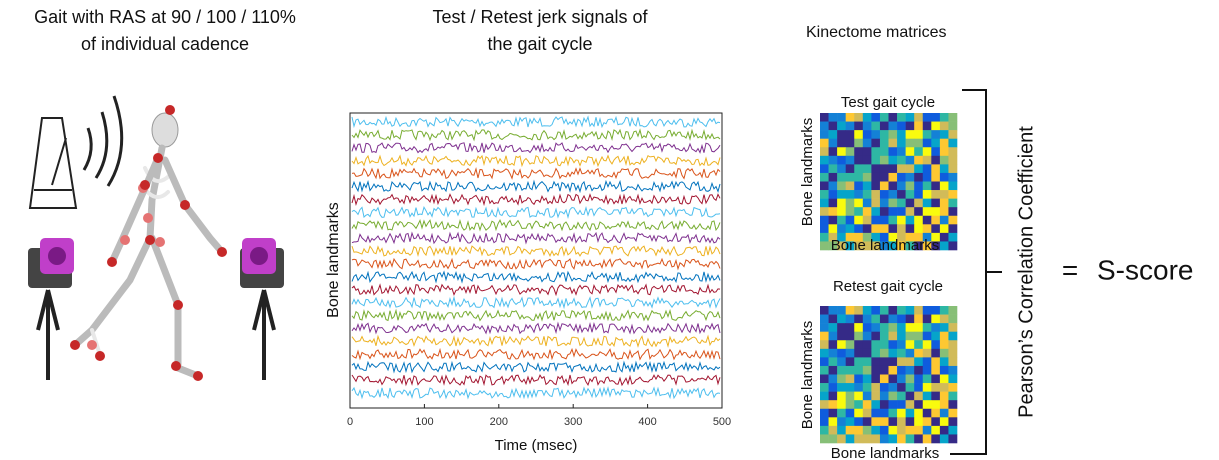 This screenshot has width=1219, height=460. I want to click on x-tick-label: 100, so click(424, 422).